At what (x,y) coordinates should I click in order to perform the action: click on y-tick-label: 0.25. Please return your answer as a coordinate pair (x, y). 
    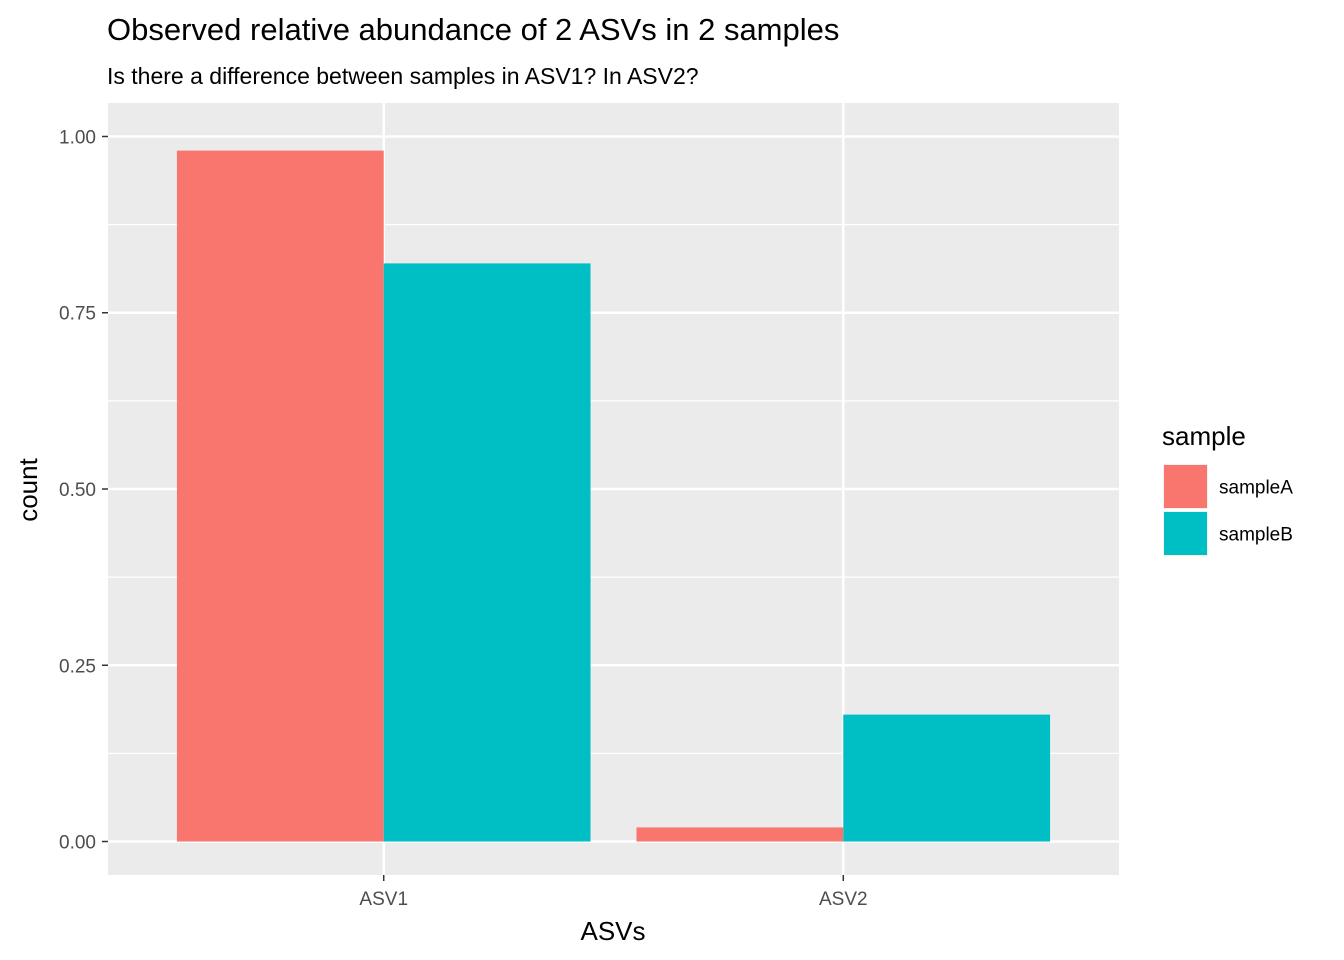
    Looking at the image, I should click on (77, 666).